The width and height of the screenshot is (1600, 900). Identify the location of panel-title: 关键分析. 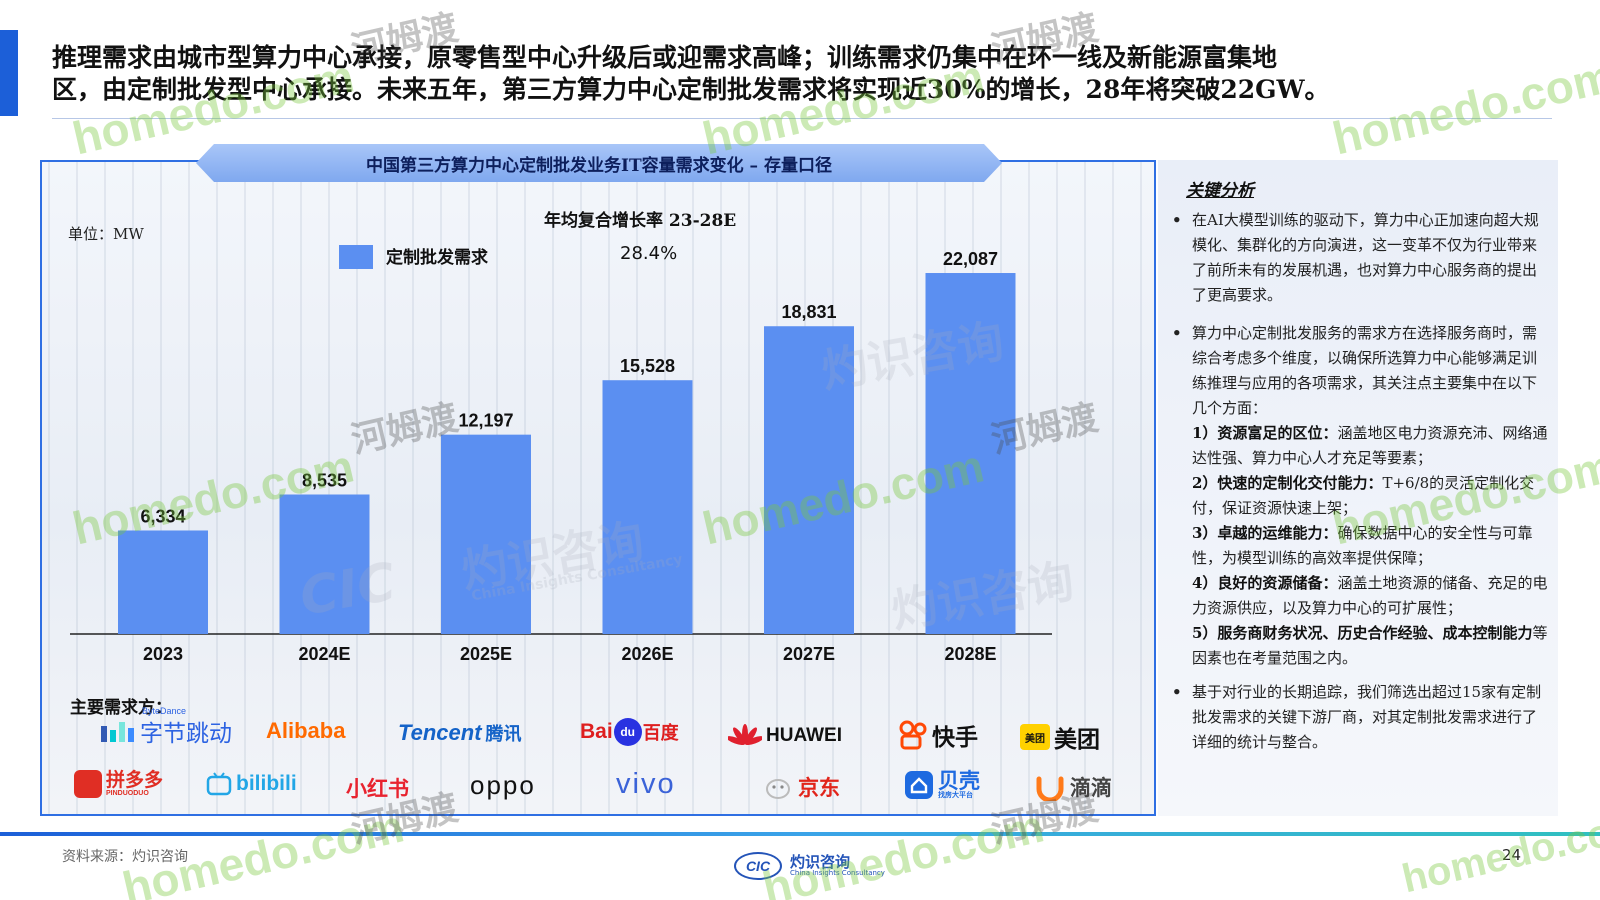
(1220, 191).